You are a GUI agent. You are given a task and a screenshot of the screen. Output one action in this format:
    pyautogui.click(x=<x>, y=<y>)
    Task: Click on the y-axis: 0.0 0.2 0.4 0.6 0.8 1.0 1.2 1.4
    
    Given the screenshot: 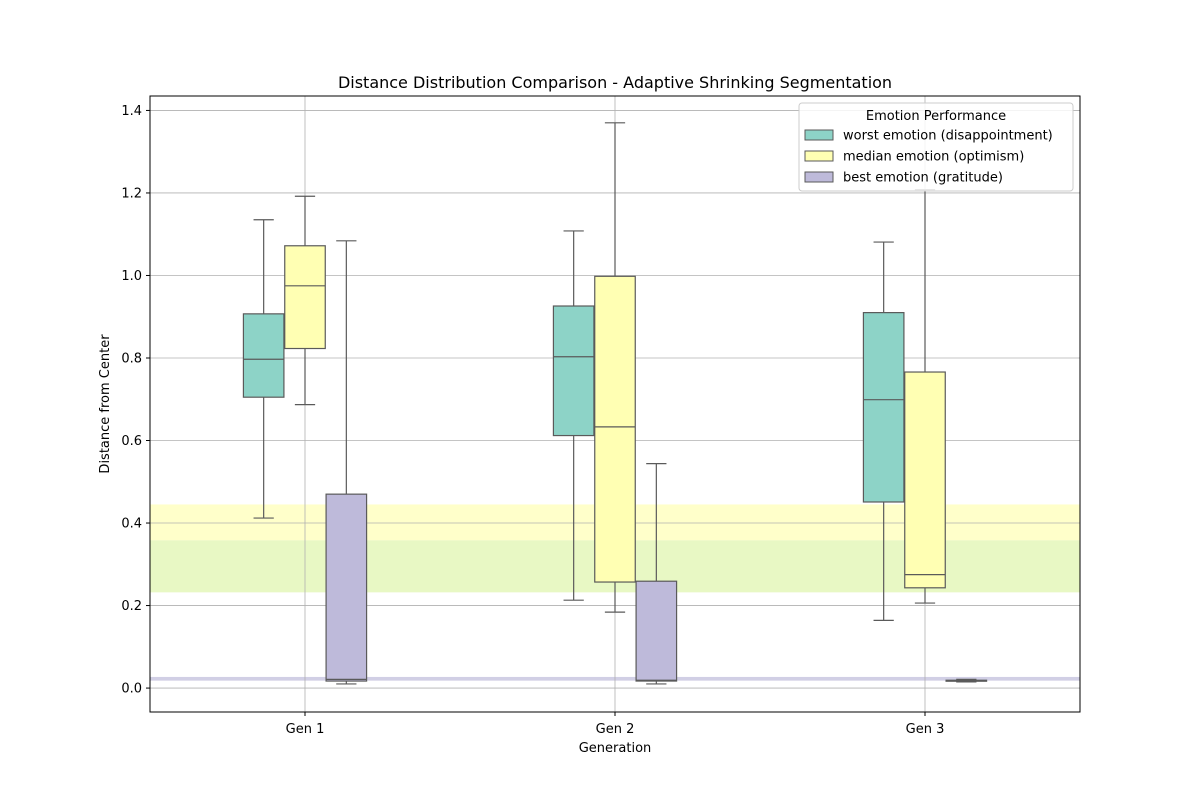 What is the action you would take?
    pyautogui.click(x=135, y=400)
    